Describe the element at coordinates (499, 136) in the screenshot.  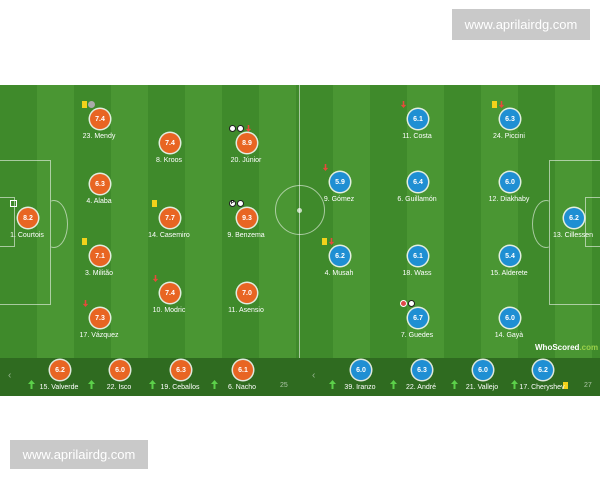
I see `player-number: 24.` at that location.